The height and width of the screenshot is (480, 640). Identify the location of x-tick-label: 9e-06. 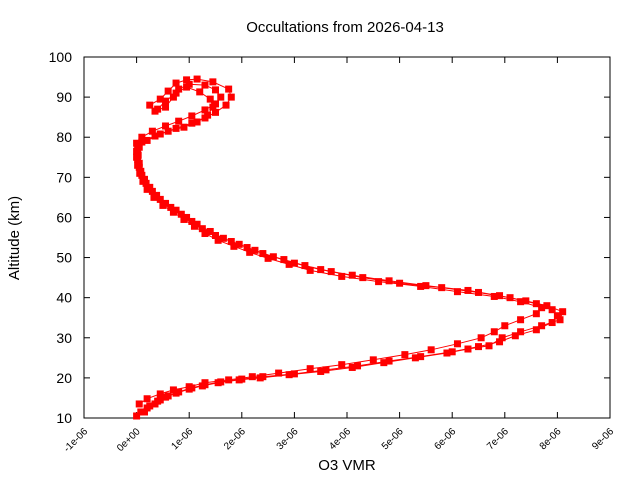
(603, 439).